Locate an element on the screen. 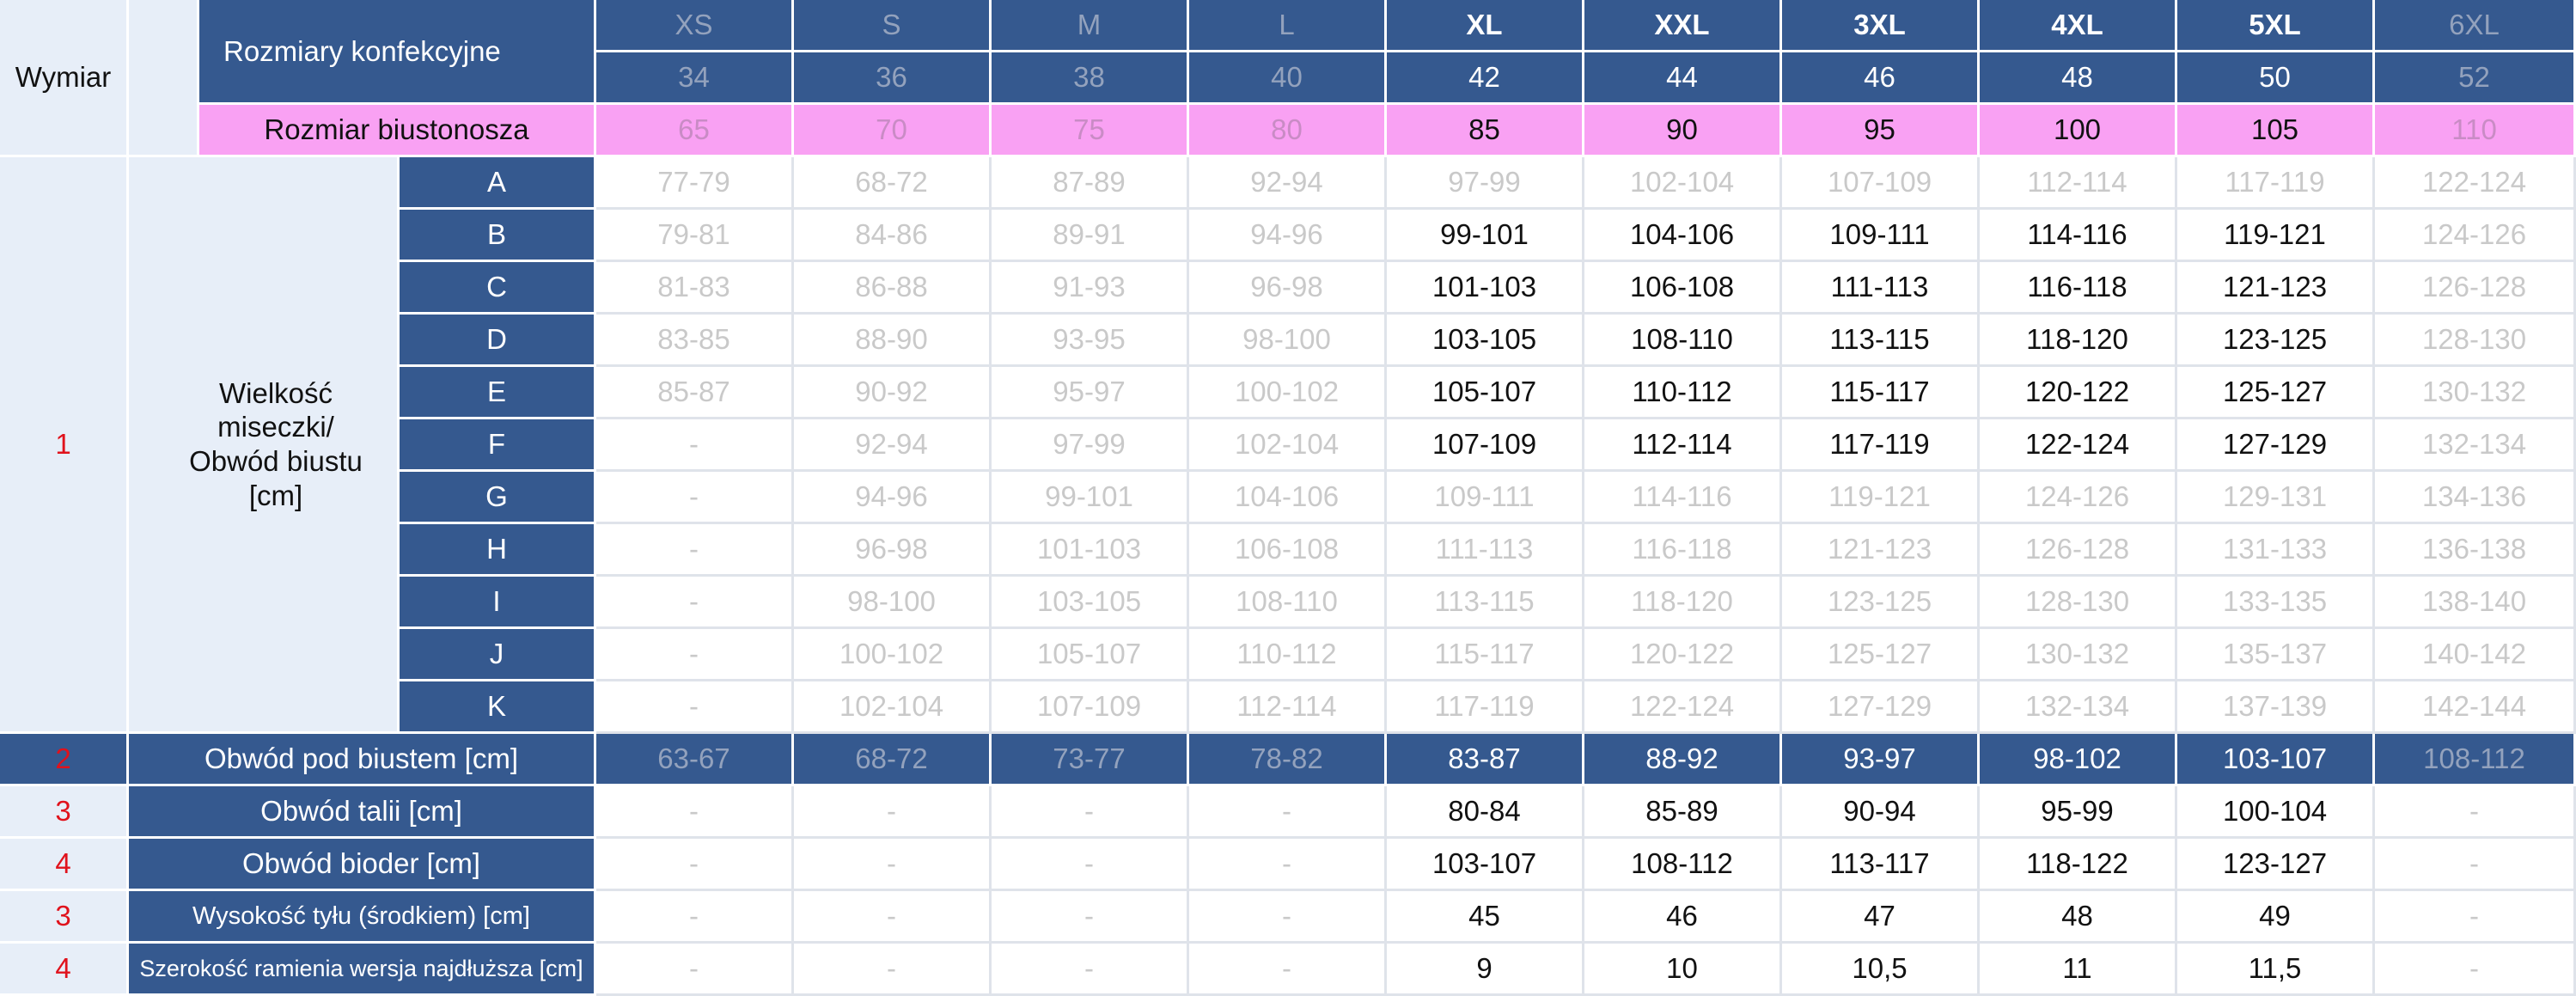  size-letter-9: 6XL is located at coordinates (2475, 26).